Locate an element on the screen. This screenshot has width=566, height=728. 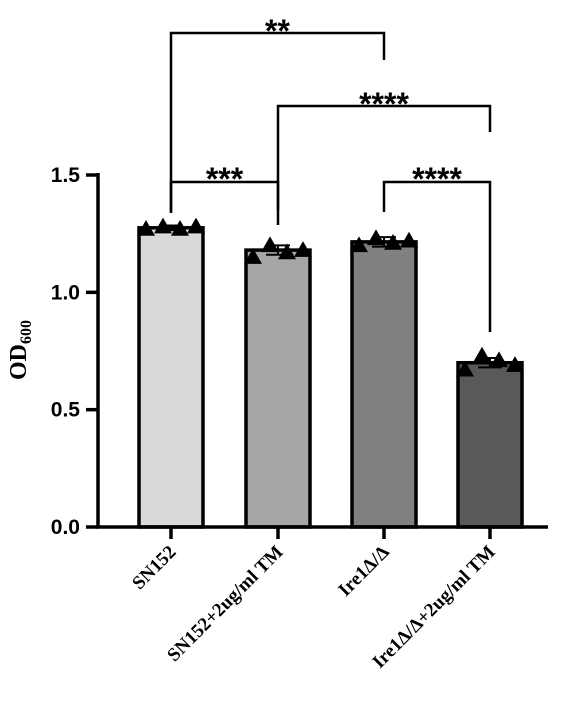
y-tick-label: 0.0 is located at coordinates (65, 527).